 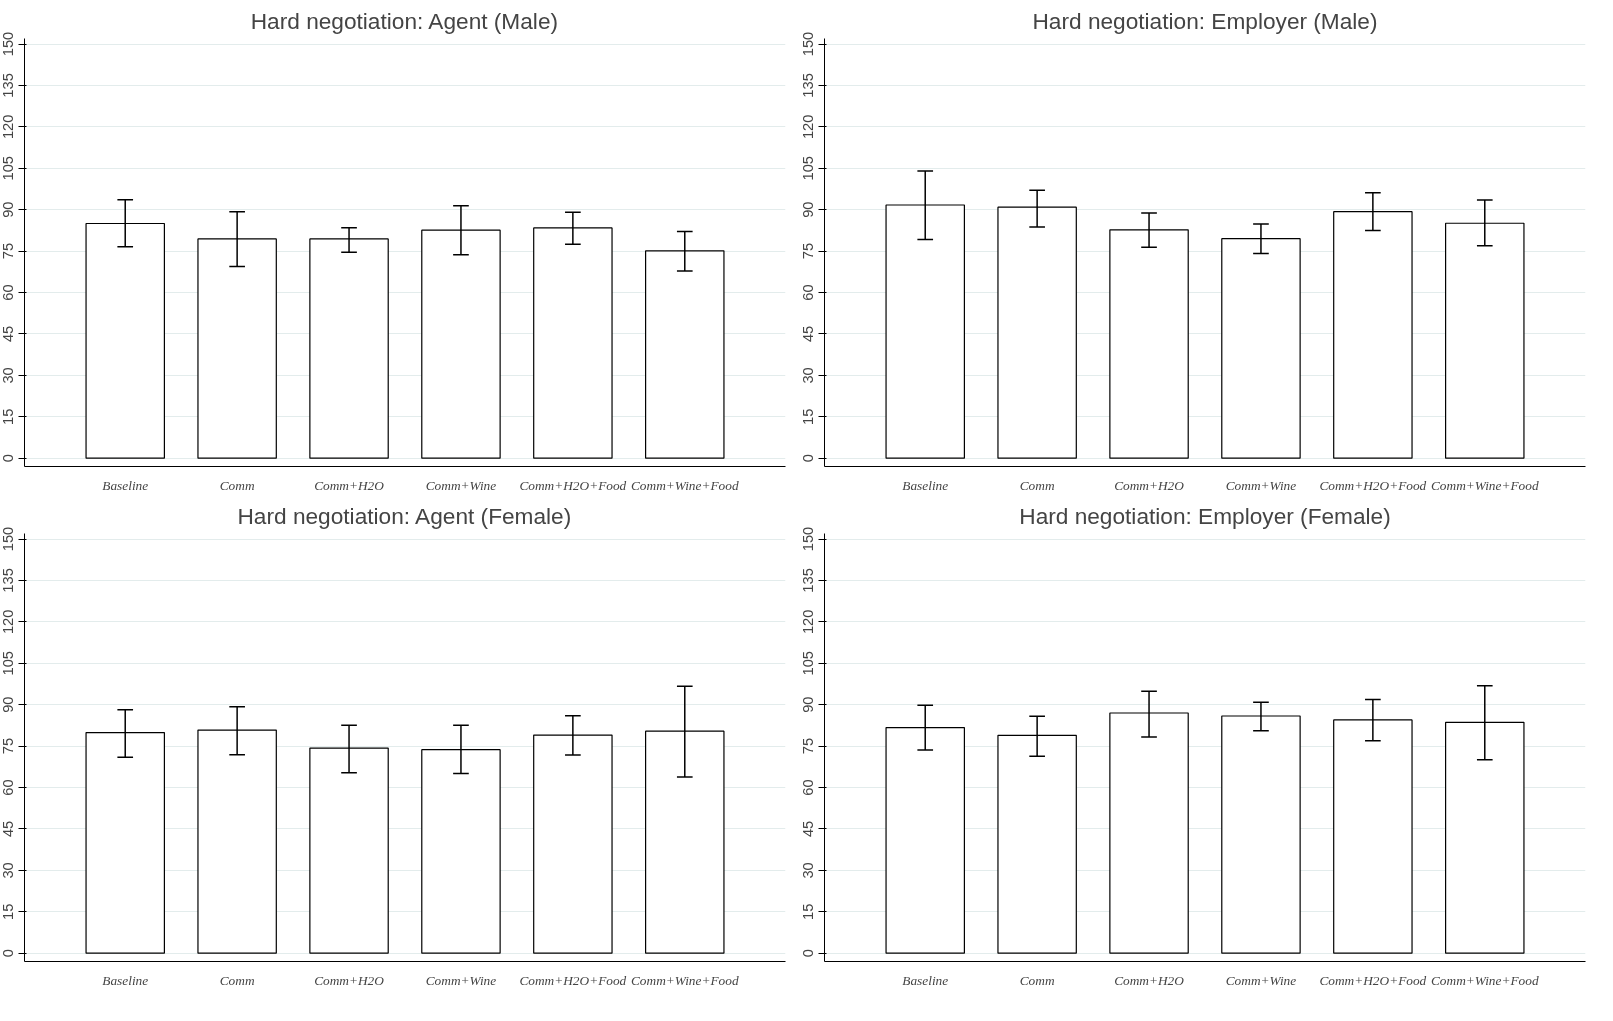 What do you see at coordinates (1205, 515) in the screenshot?
I see `chart-title: Hard negotiation: Employer (Female)` at bounding box center [1205, 515].